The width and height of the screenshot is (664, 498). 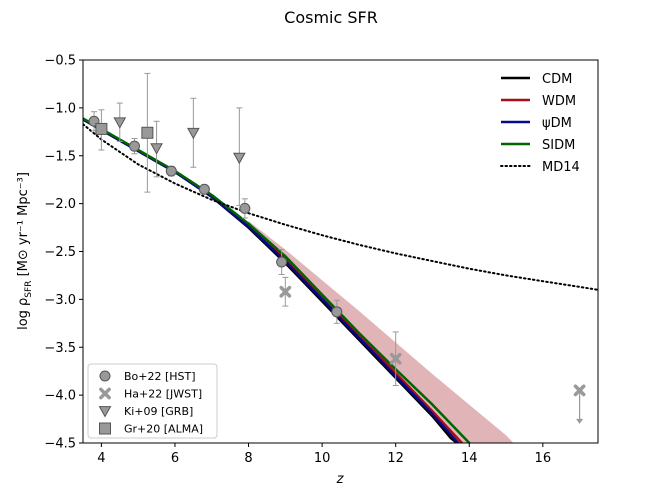 What do you see at coordinates (163, 429) in the screenshot?
I see `legend-obs-label: Gr+20 [ALMA]` at bounding box center [163, 429].